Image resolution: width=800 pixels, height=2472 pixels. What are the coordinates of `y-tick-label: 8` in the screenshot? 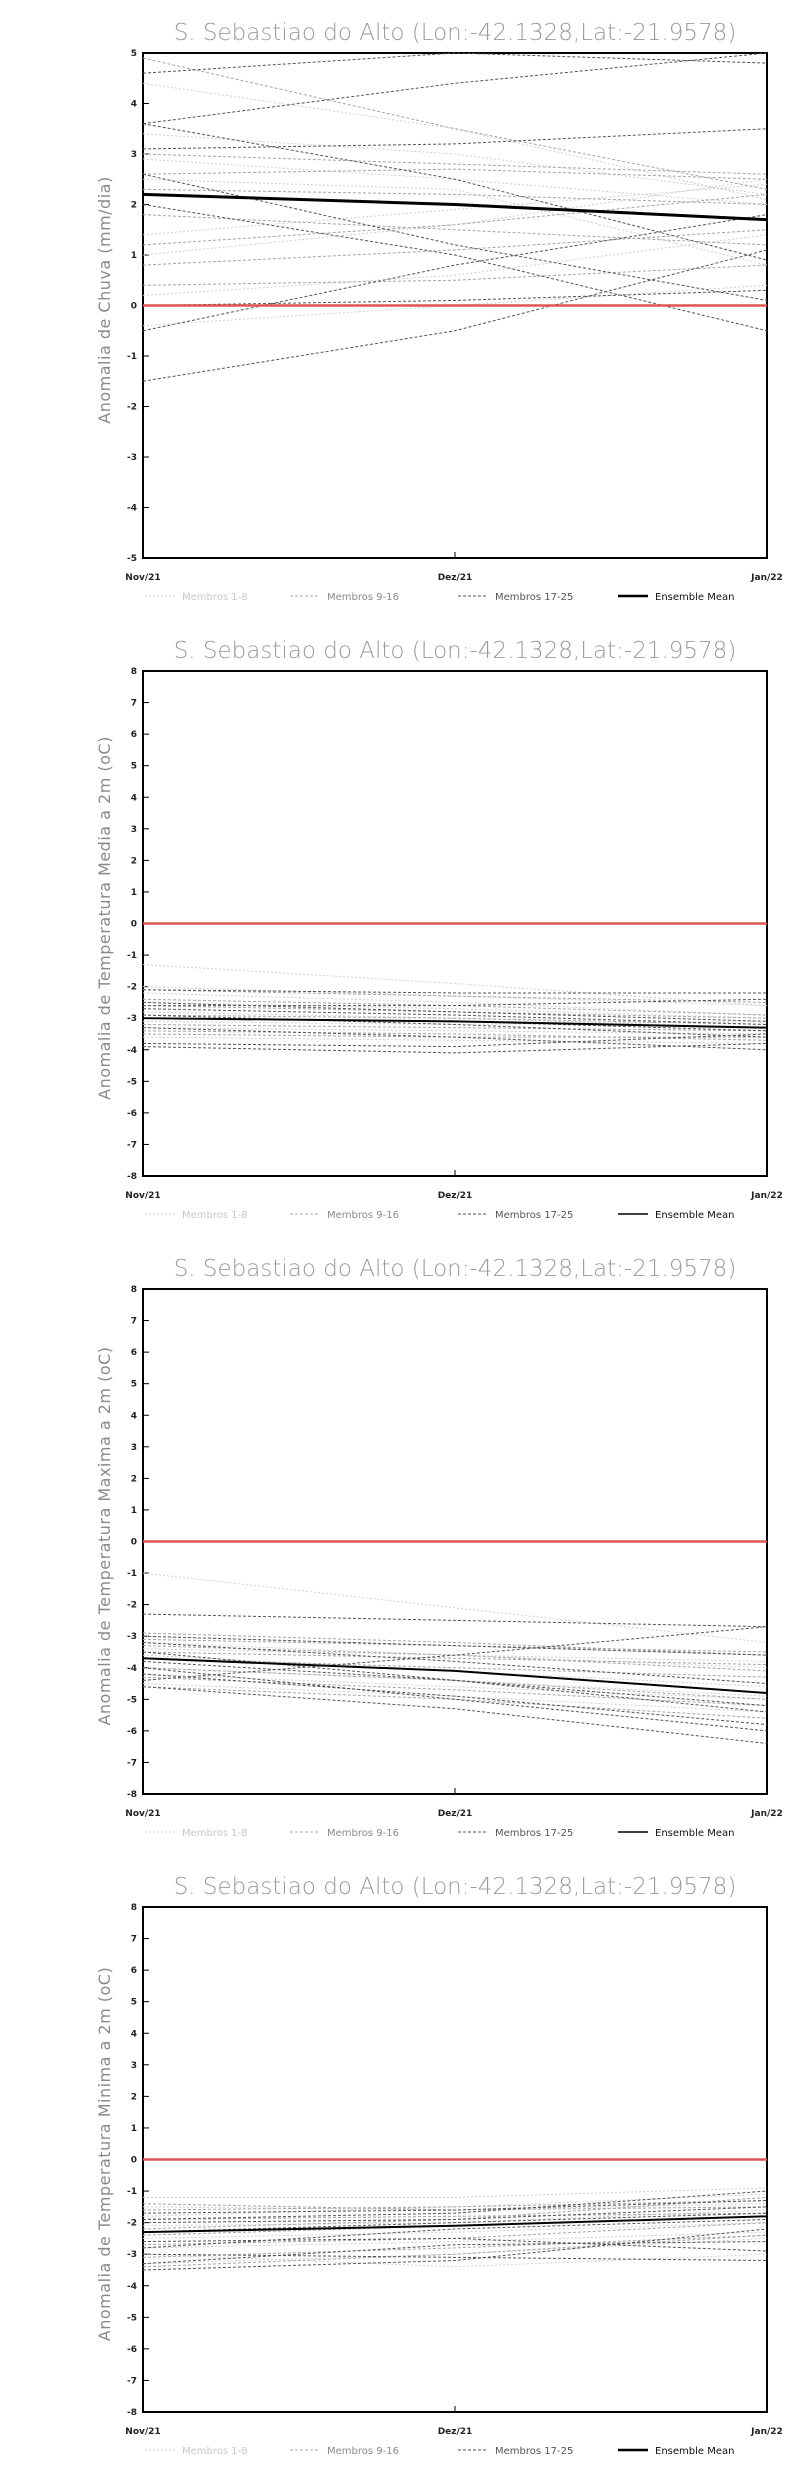 It's located at (134, 1290).